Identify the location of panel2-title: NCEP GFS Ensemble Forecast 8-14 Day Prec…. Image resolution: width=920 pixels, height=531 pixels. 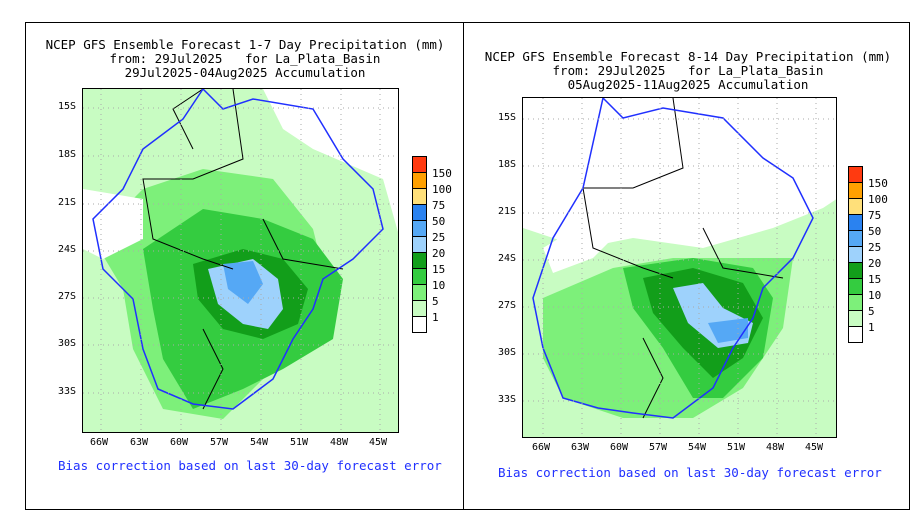
(688, 71).